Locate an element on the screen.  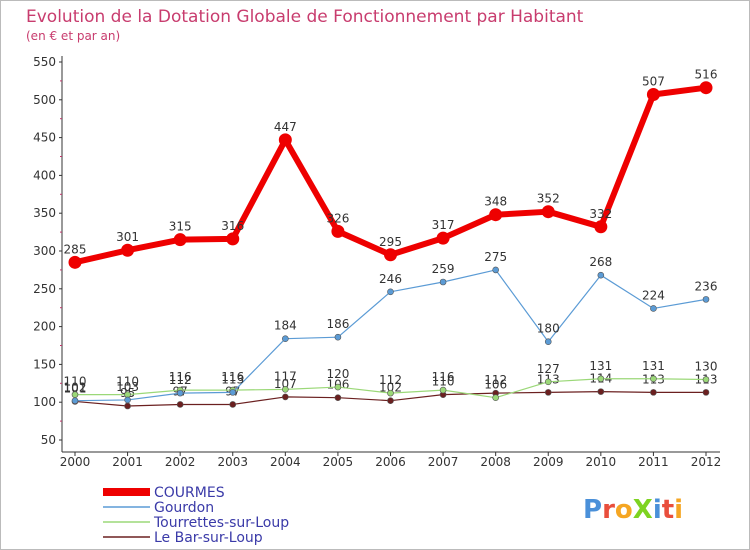
proxiti-logo-text: ProXiti is located at coordinates (633, 510).